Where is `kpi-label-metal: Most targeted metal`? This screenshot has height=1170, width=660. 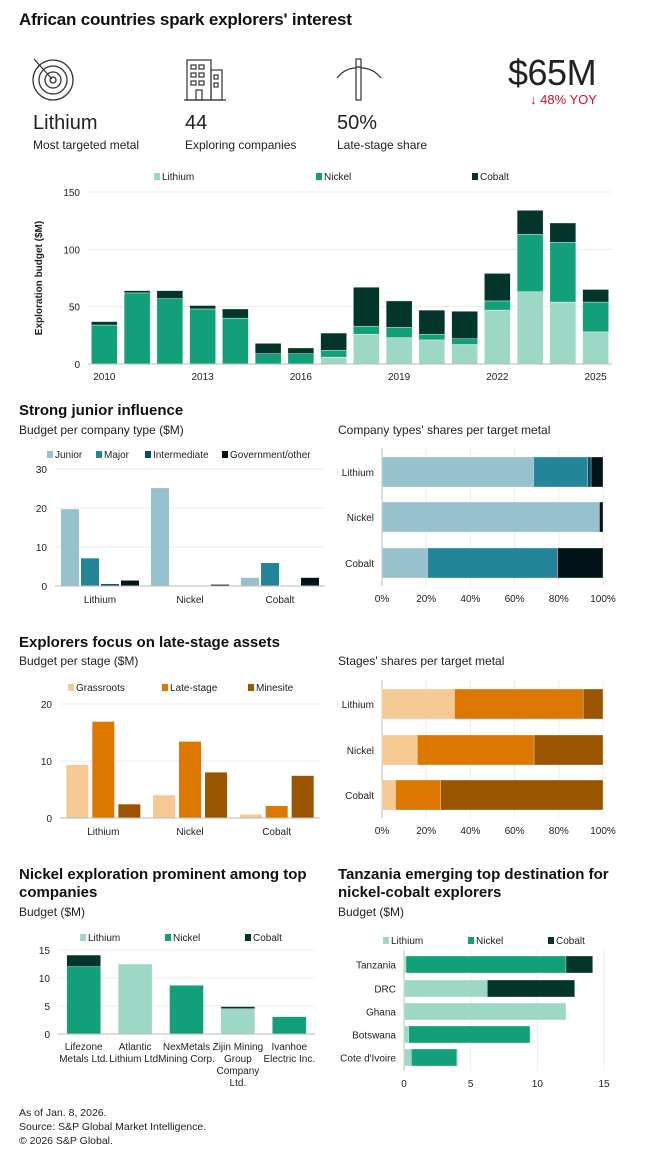 kpi-label-metal: Most targeted metal is located at coordinates (86, 145).